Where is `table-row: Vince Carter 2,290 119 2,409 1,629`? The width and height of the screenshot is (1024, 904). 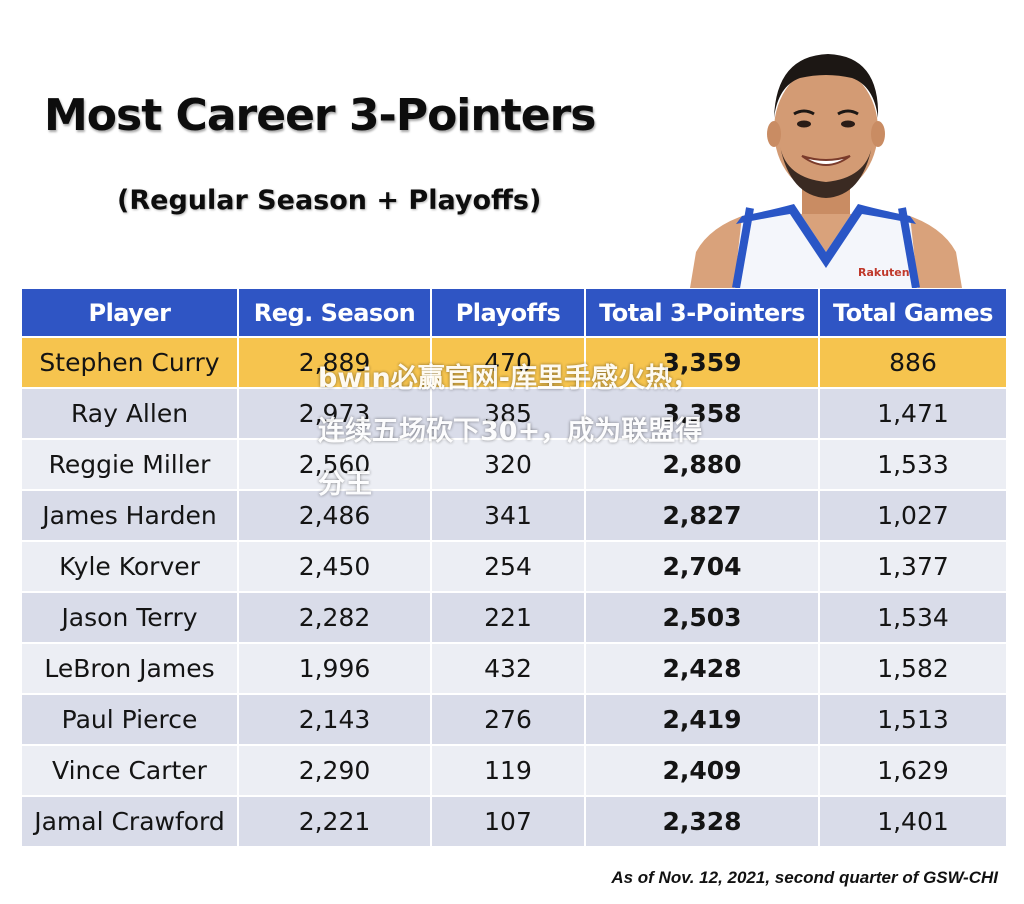
table-row: Vince Carter 2,290 119 2,409 1,629 is located at coordinates (514, 770).